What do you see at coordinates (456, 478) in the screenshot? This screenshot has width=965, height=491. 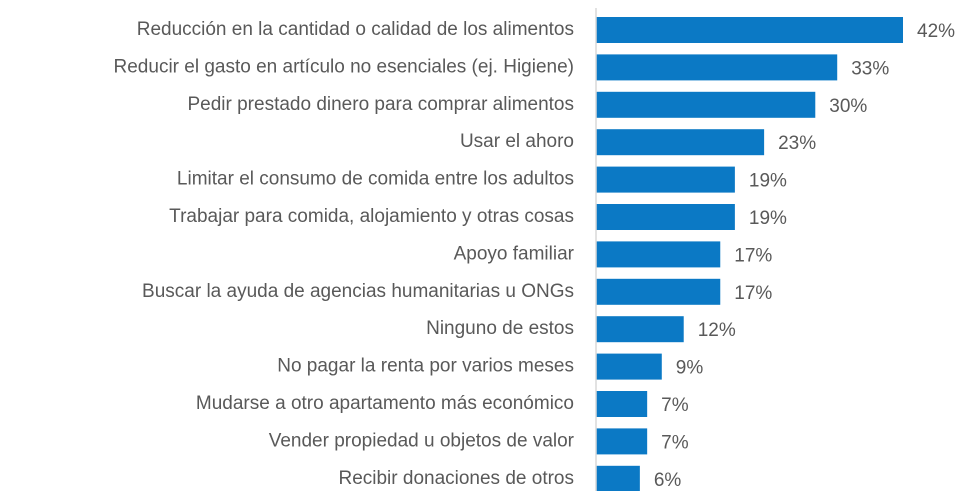 I see `category-label: Recibir donaciones de otros` at bounding box center [456, 478].